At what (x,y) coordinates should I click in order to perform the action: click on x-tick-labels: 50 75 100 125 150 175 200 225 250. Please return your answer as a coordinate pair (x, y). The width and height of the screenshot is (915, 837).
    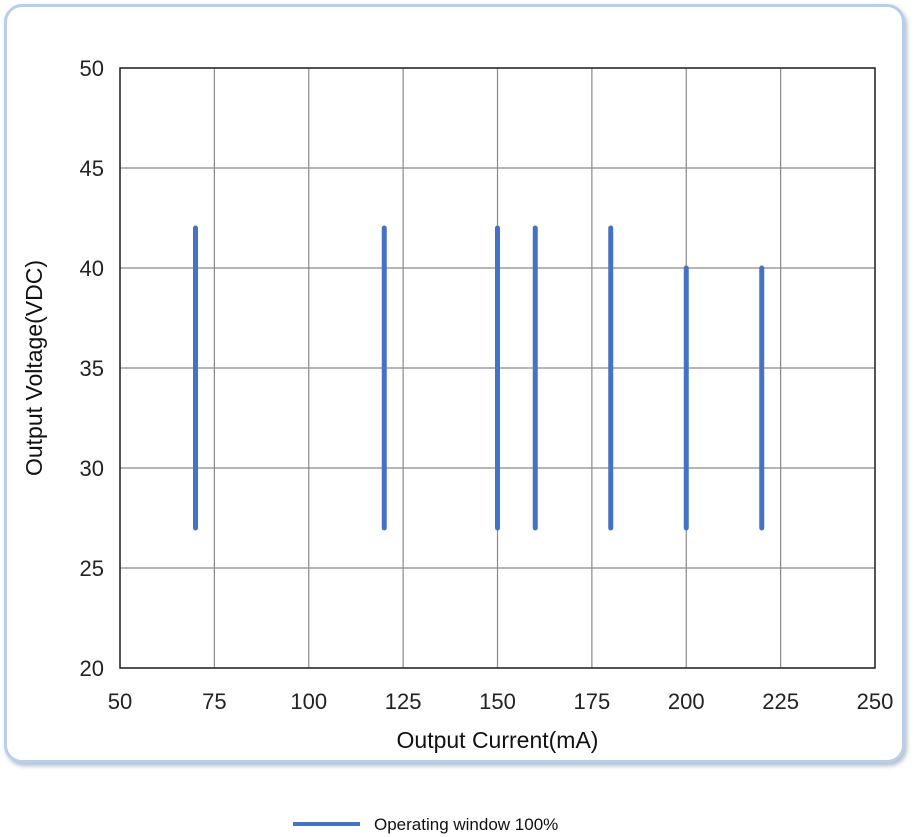
    Looking at the image, I should click on (501, 701).